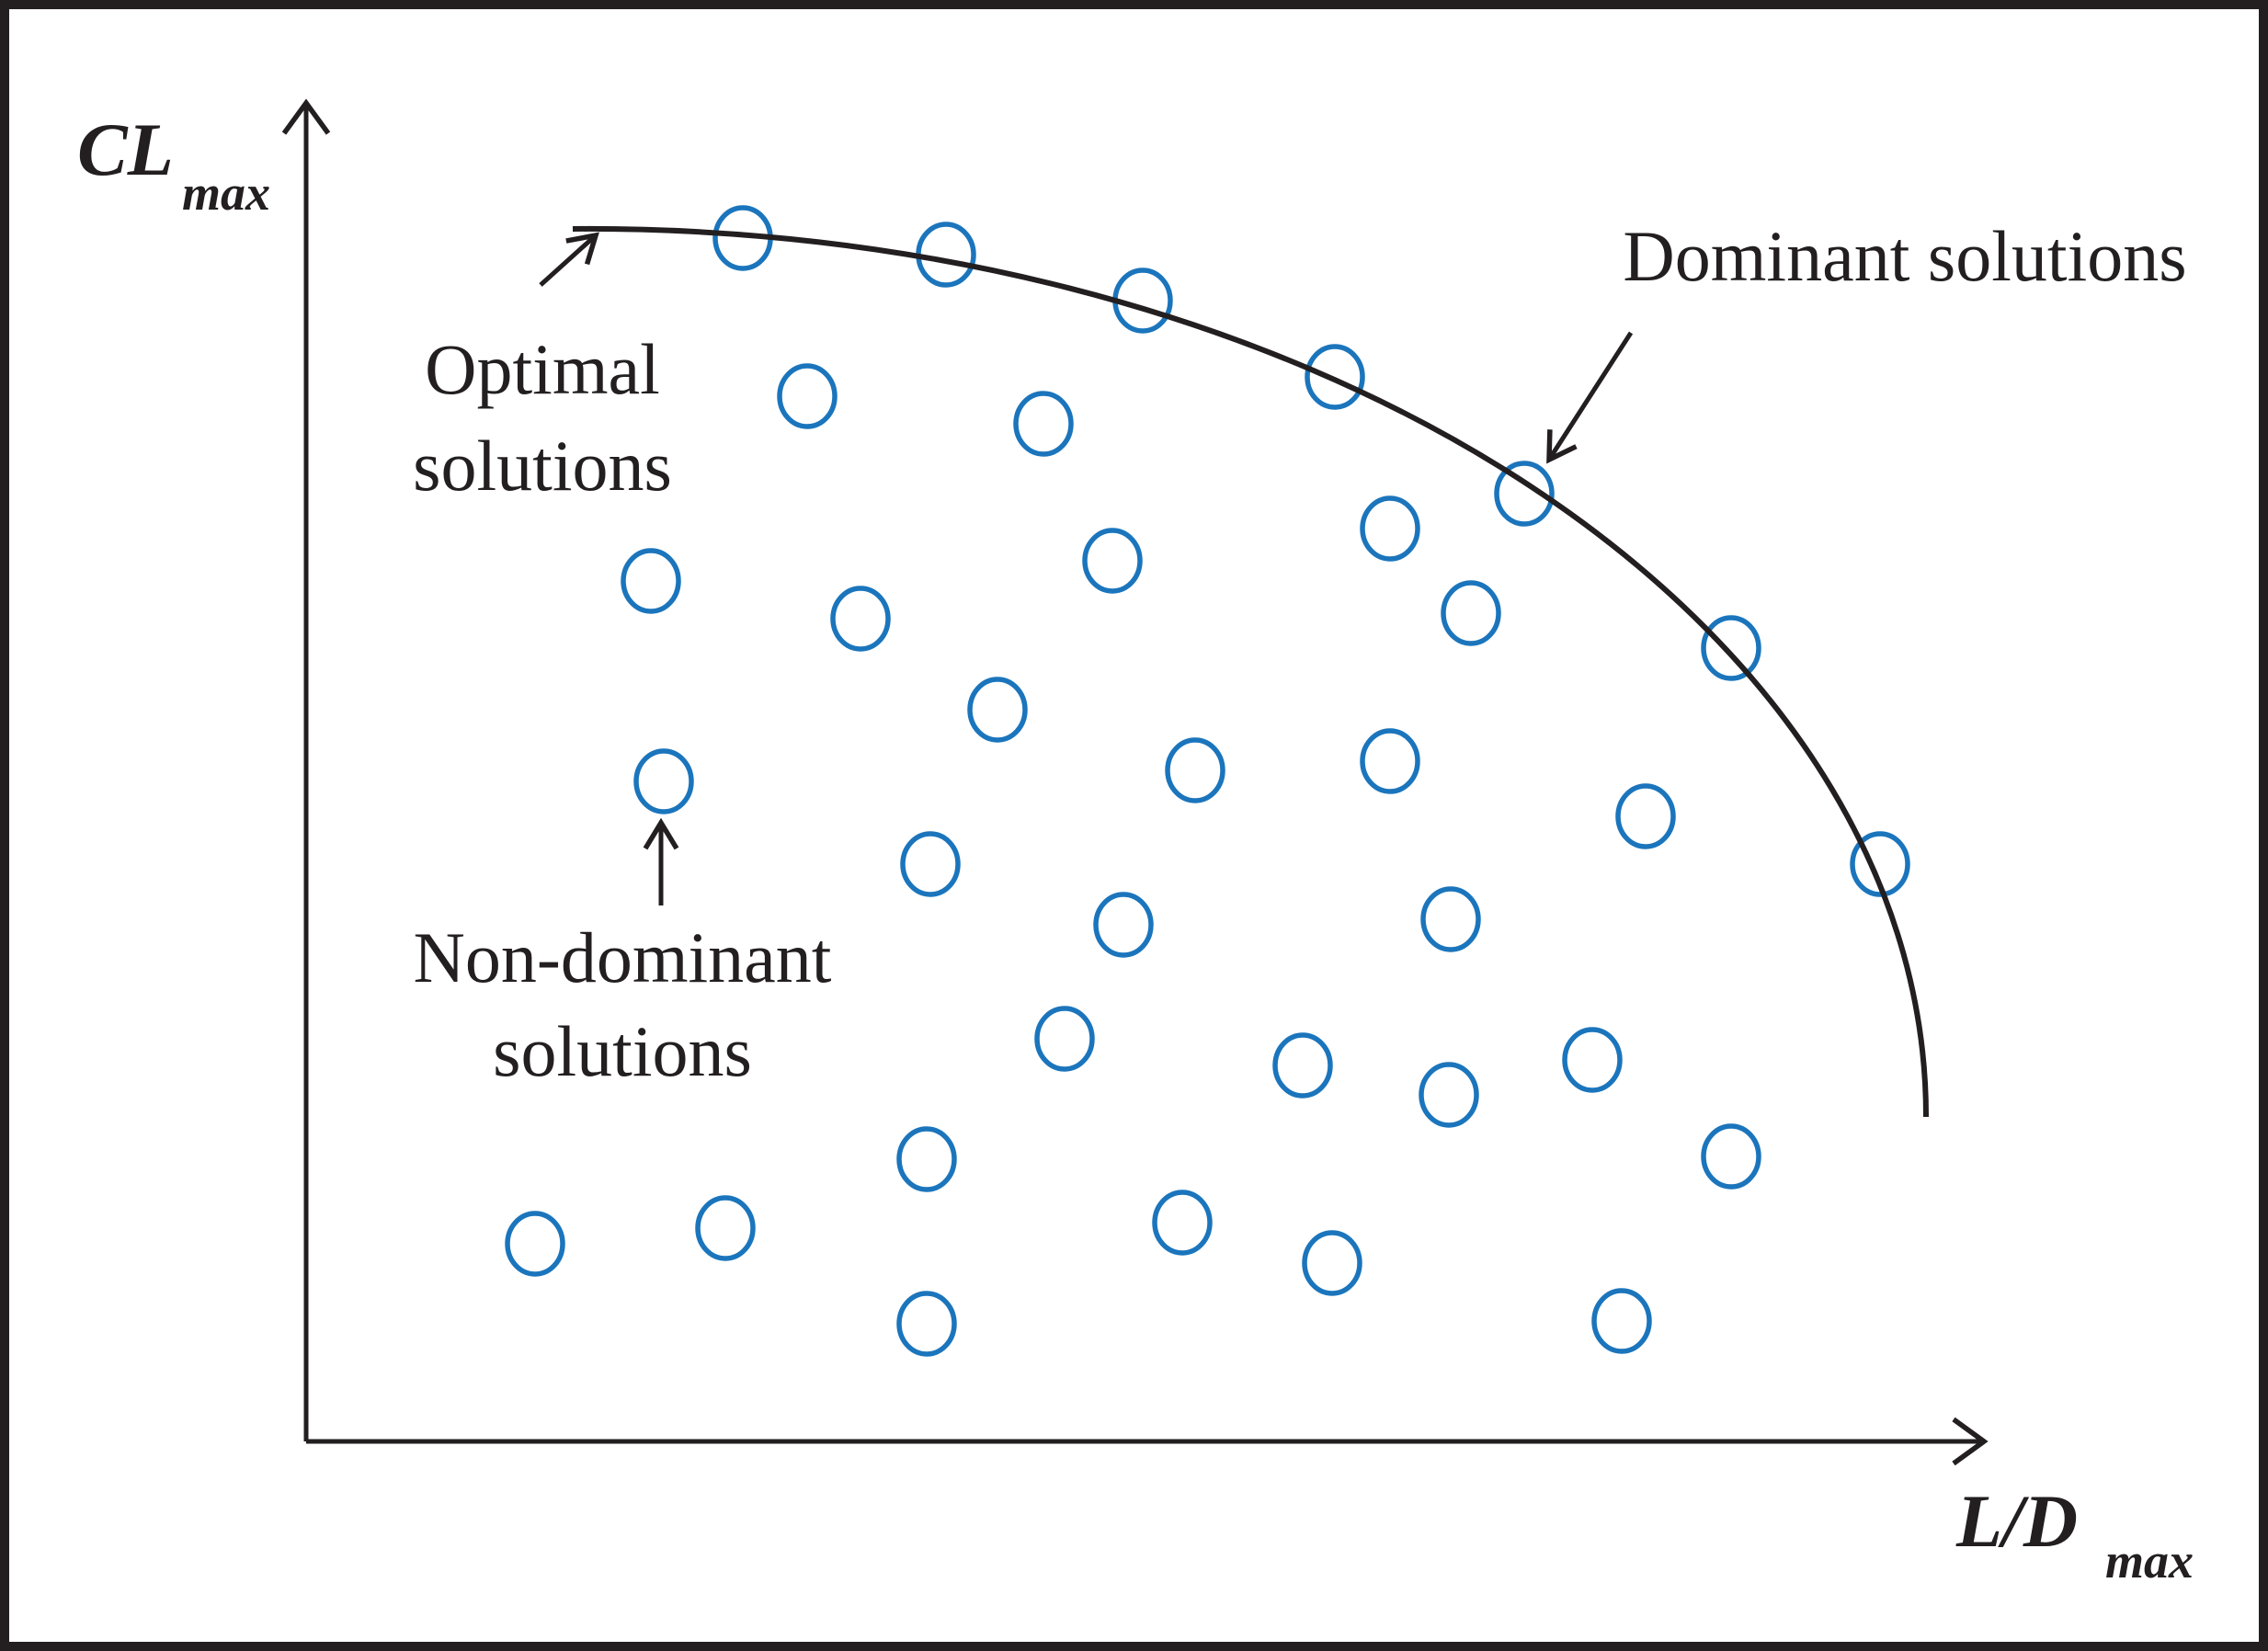 The width and height of the screenshot is (2268, 1651). What do you see at coordinates (623, 957) in the screenshot?
I see `non-dominant-solutions-label-line1: Non-dominant` at bounding box center [623, 957].